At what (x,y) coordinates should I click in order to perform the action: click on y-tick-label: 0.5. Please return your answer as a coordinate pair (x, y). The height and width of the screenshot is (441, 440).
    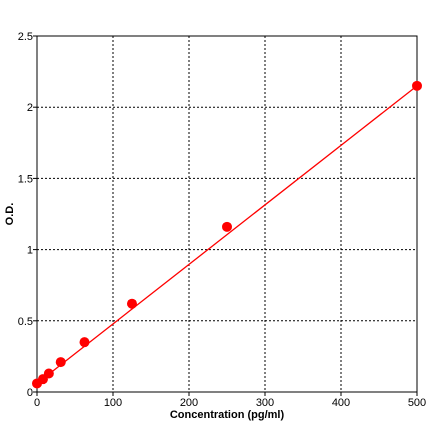
    Looking at the image, I should click on (25, 322).